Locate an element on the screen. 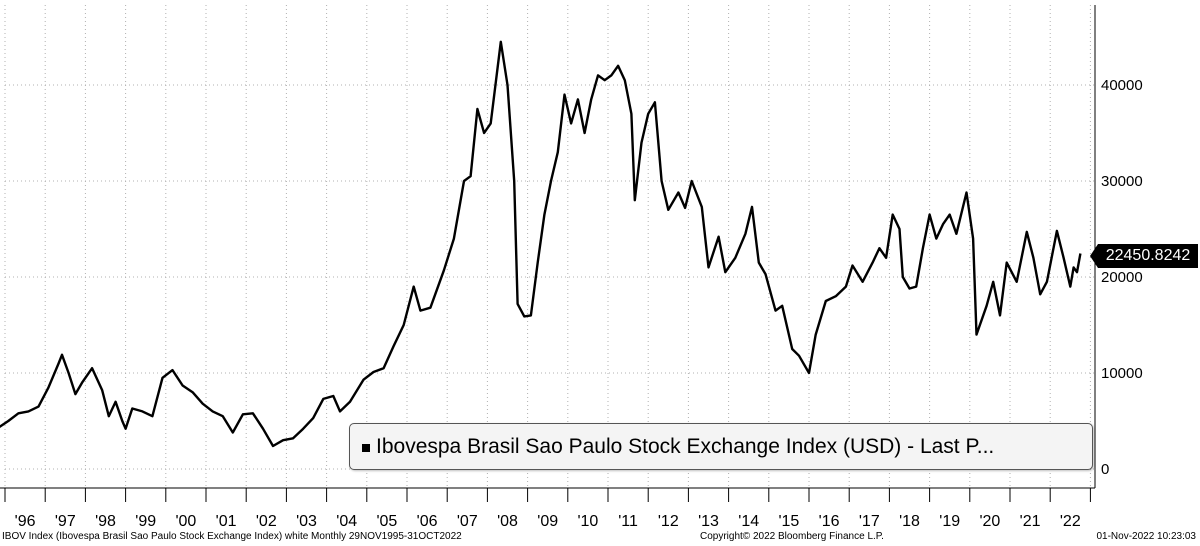 The image size is (1200, 546). legend-swatch is located at coordinates (366, 447).